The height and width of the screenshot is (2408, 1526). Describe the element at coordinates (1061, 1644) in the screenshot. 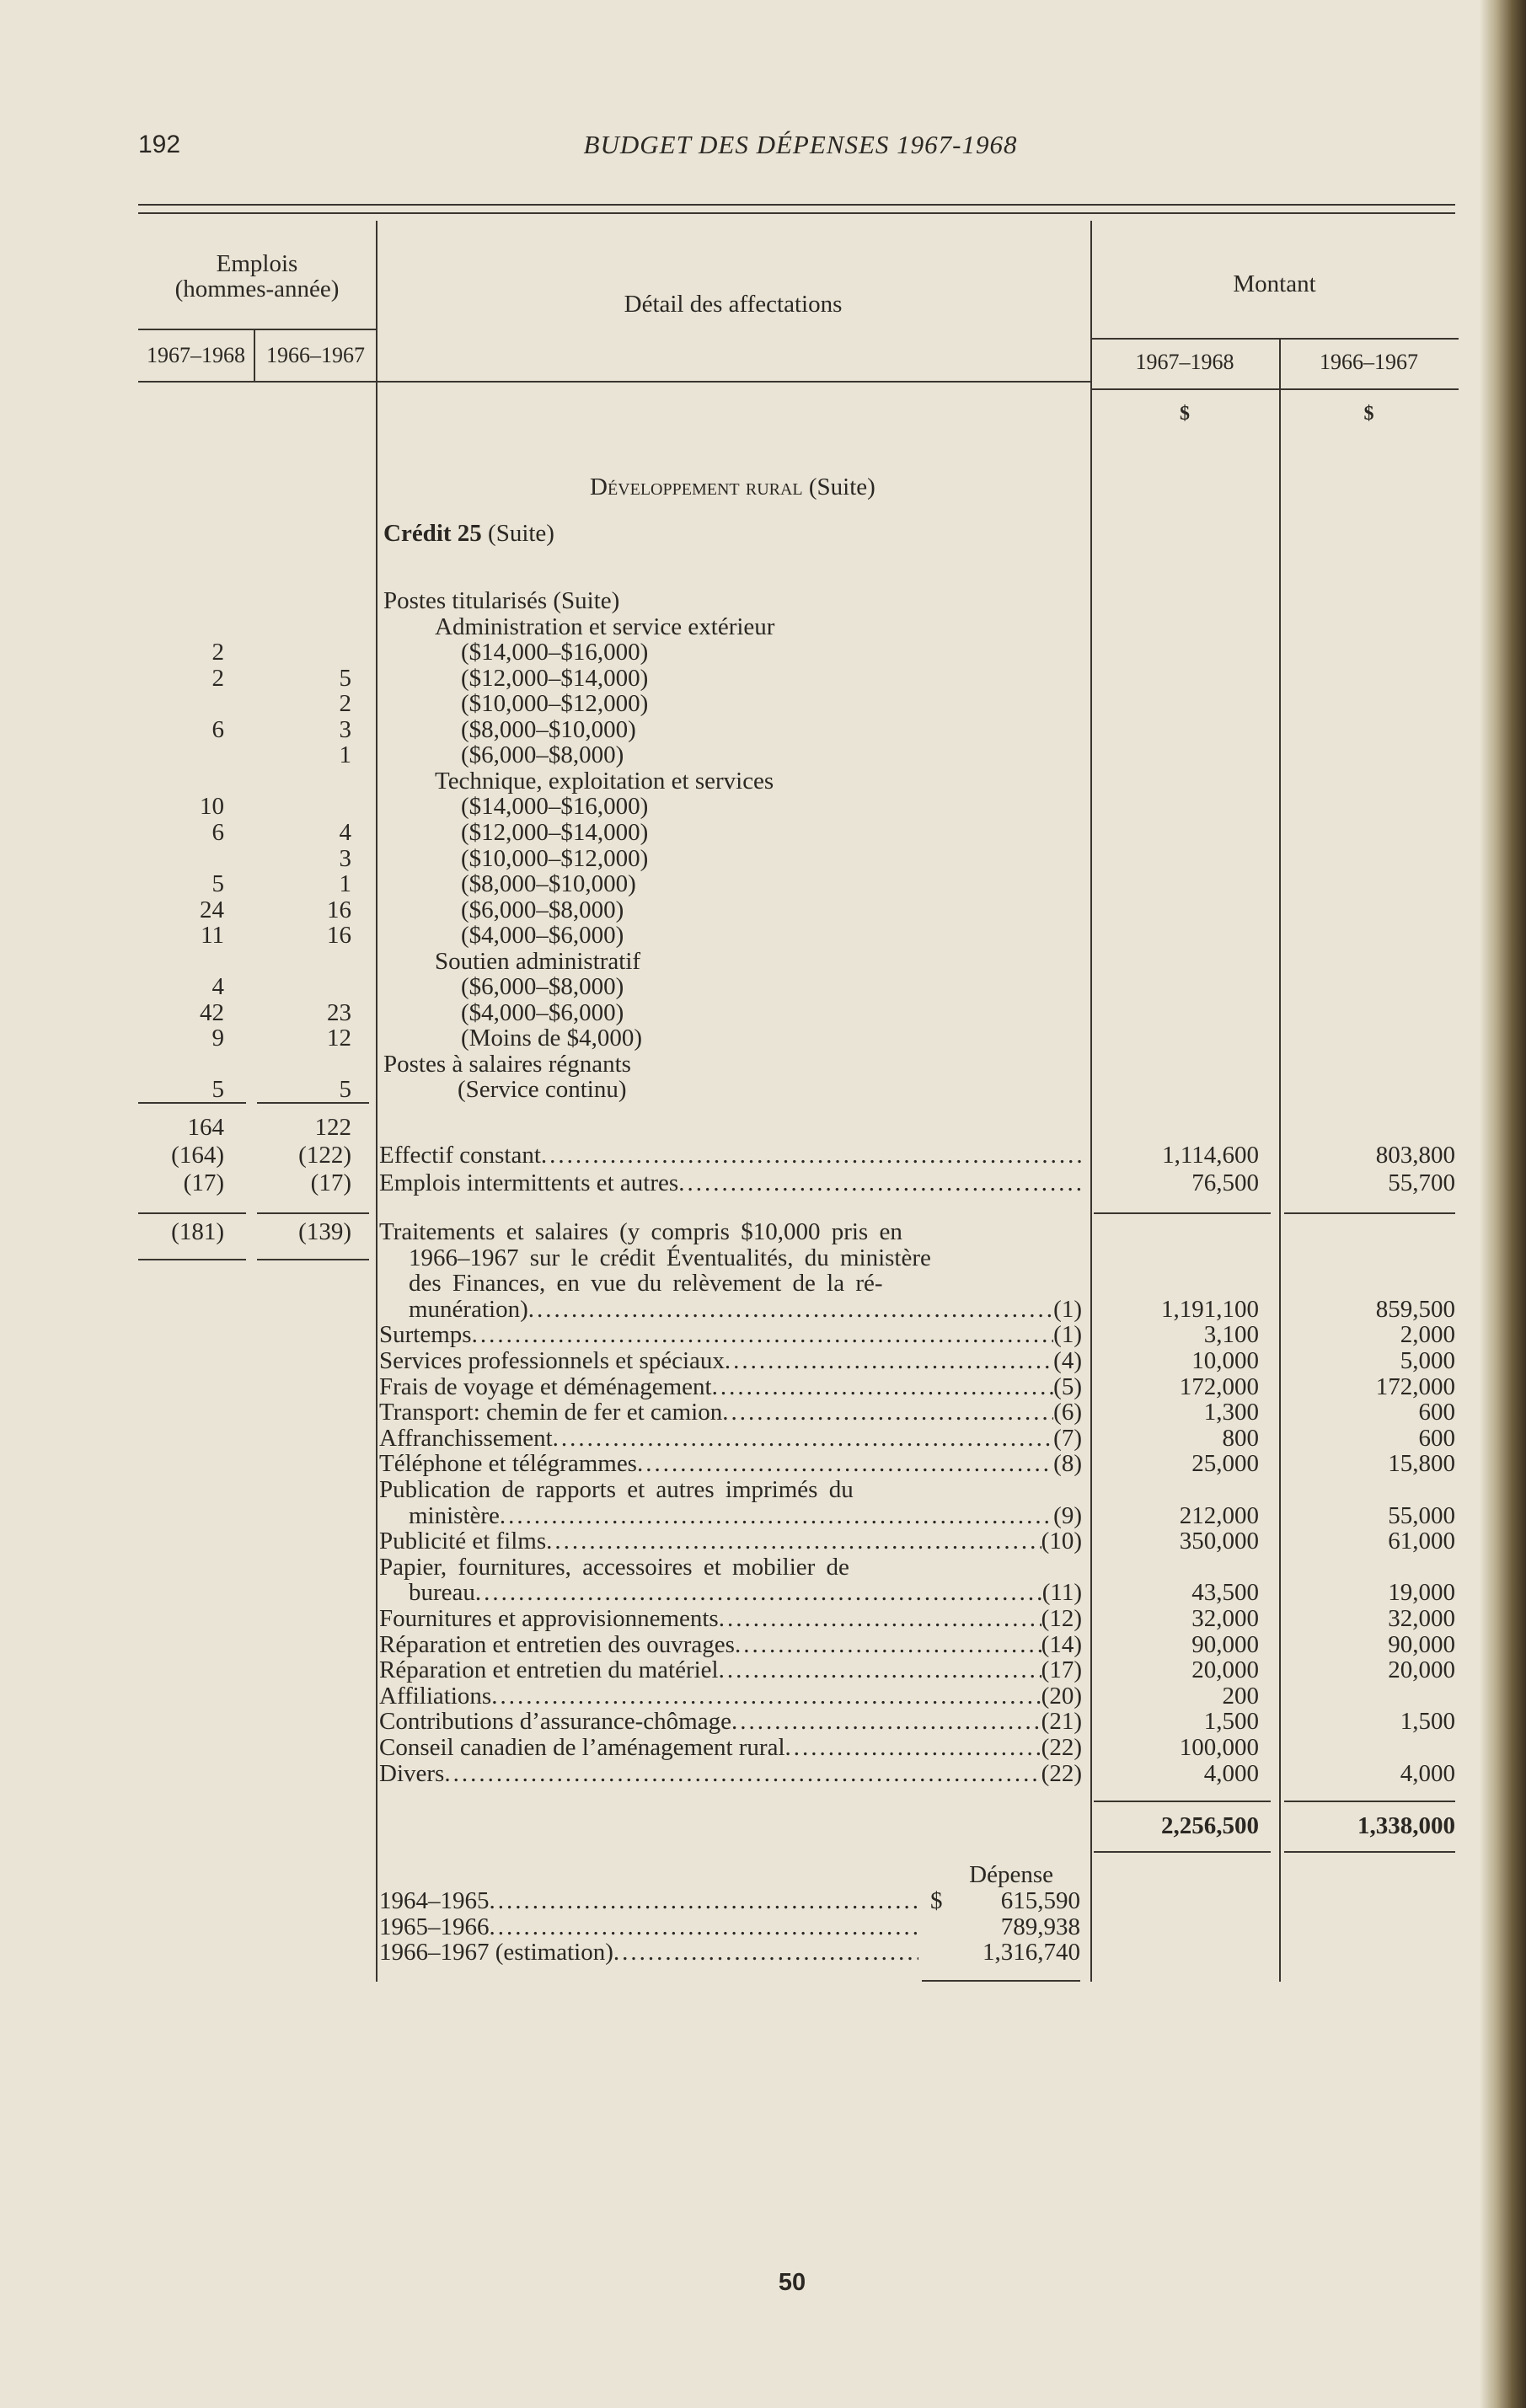

I see `row-ref: (14)` at that location.